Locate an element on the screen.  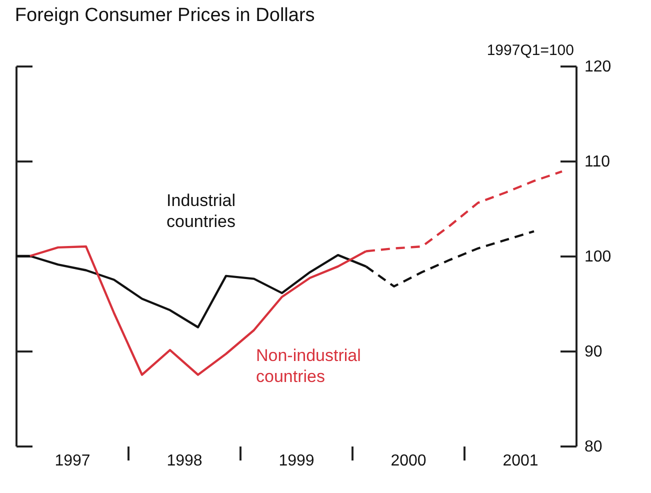
x-tick-label: 2000 is located at coordinates (408, 461).